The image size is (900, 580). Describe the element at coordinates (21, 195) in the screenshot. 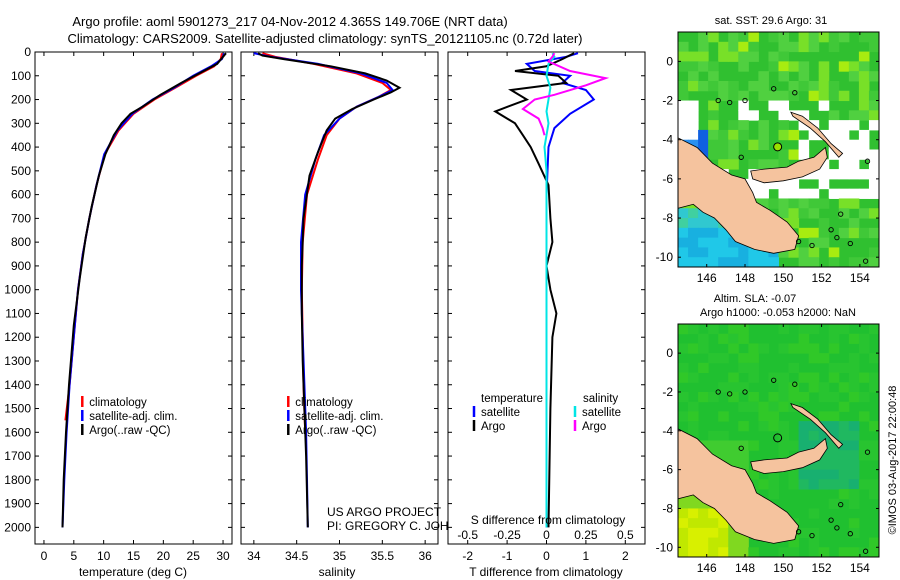

I see `depth-tick-label: 600` at that location.